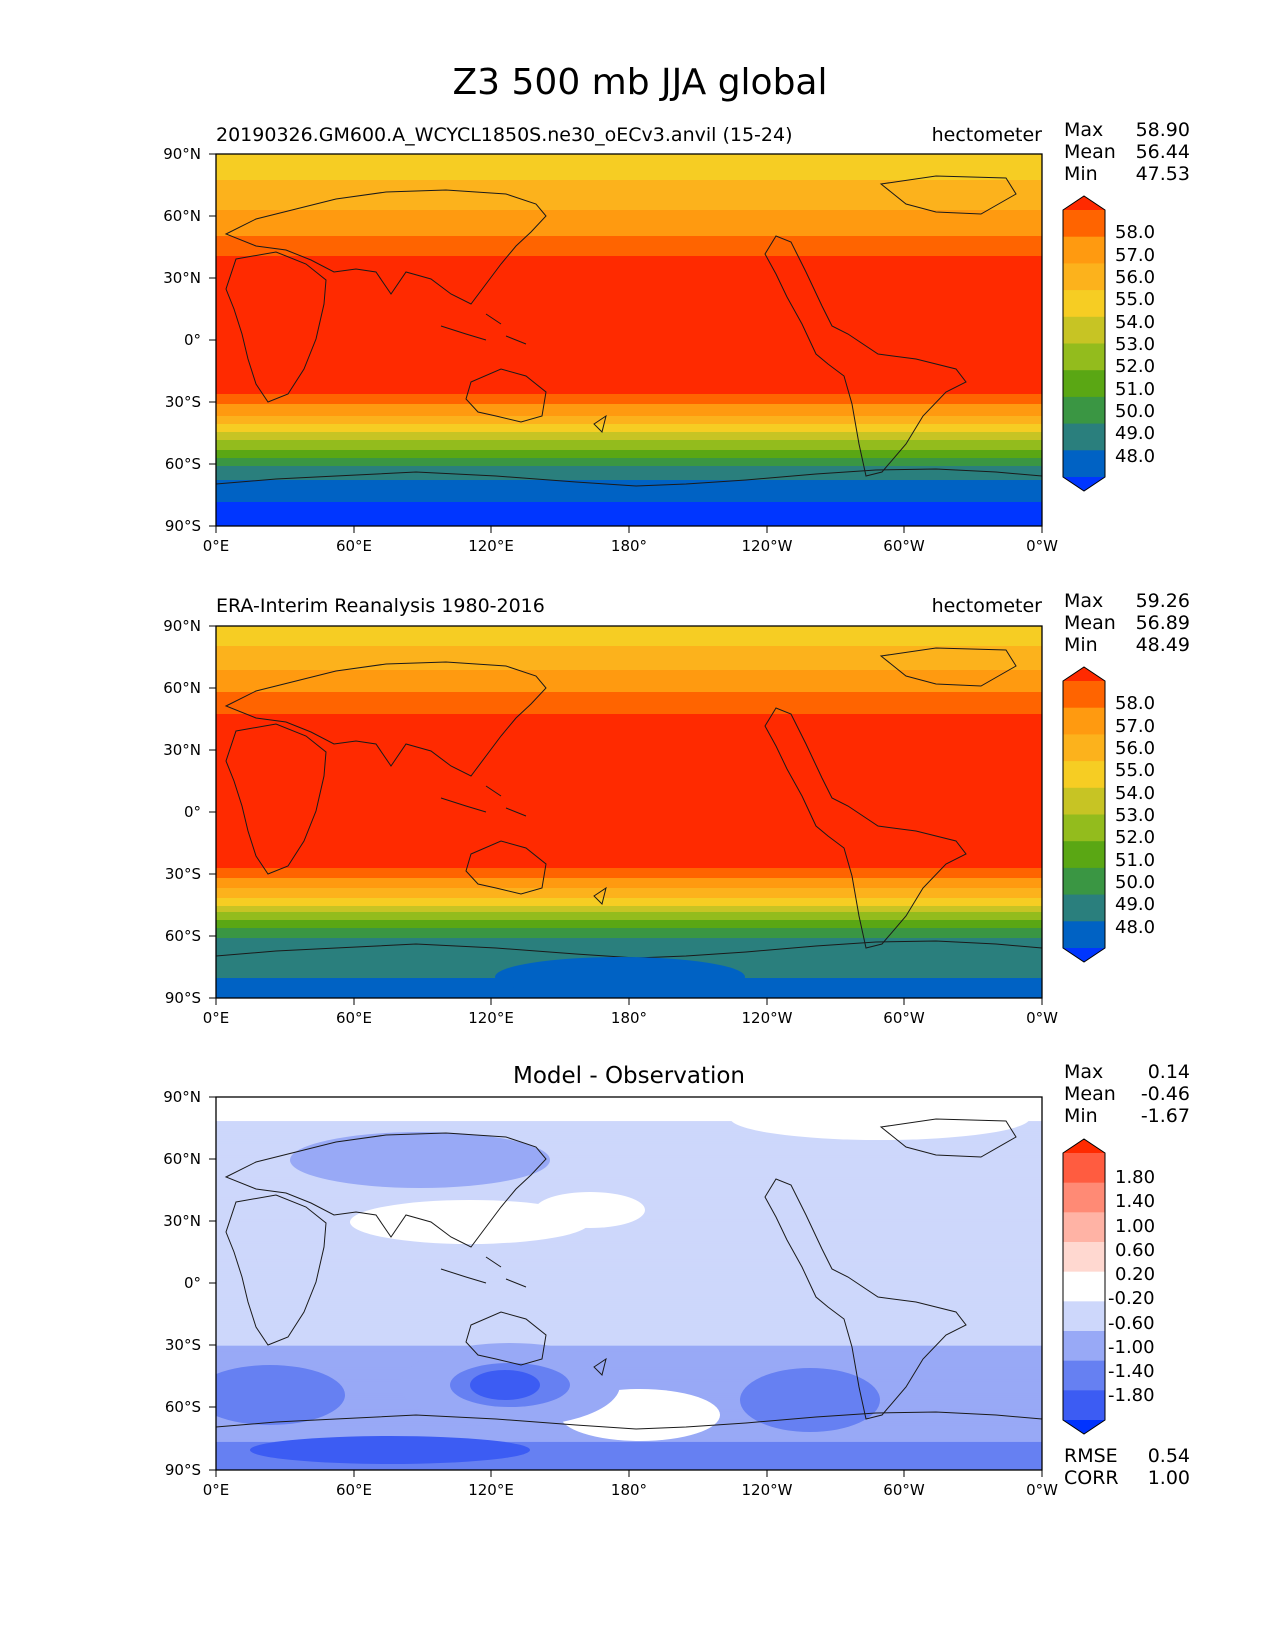 Image resolution: width=1275 pixels, height=1650 pixels. What do you see at coordinates (216, 1018) in the screenshot?
I see `x-tick-label: 0°E` at bounding box center [216, 1018].